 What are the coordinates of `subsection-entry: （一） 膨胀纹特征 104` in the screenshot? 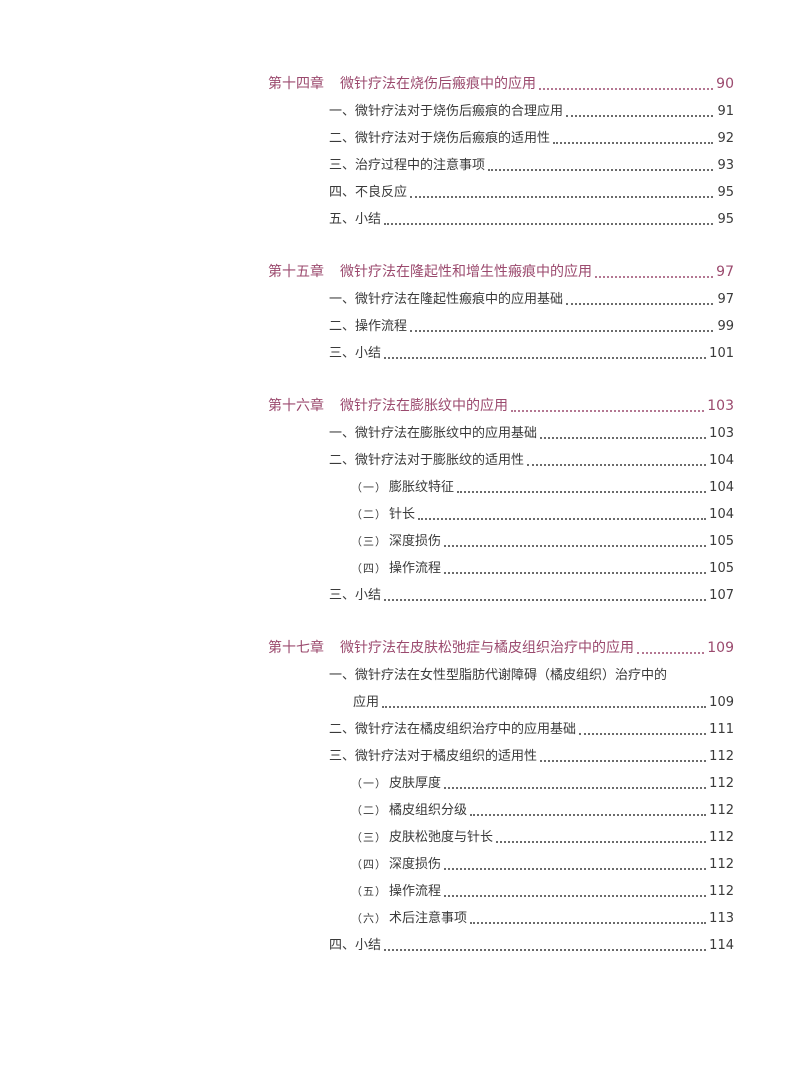 It's located at (501, 487).